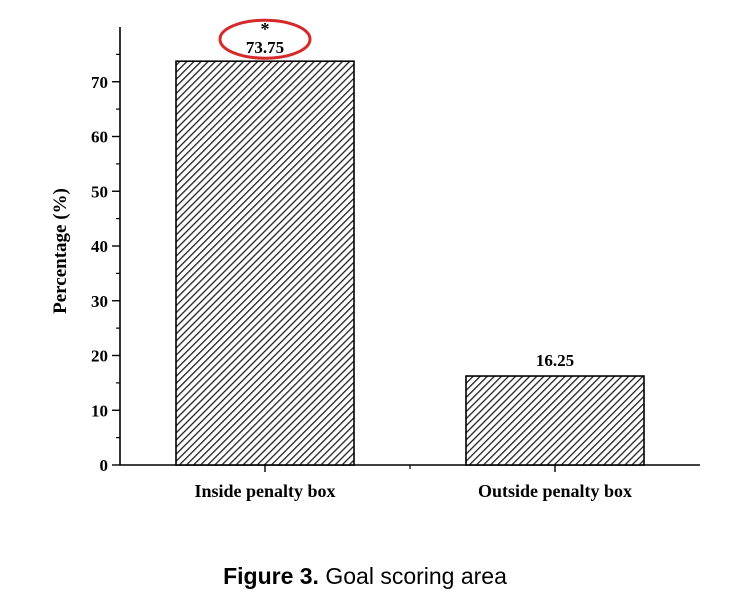 This screenshot has height=602, width=730. What do you see at coordinates (99, 82) in the screenshot?
I see `y-tick-label: 70` at bounding box center [99, 82].